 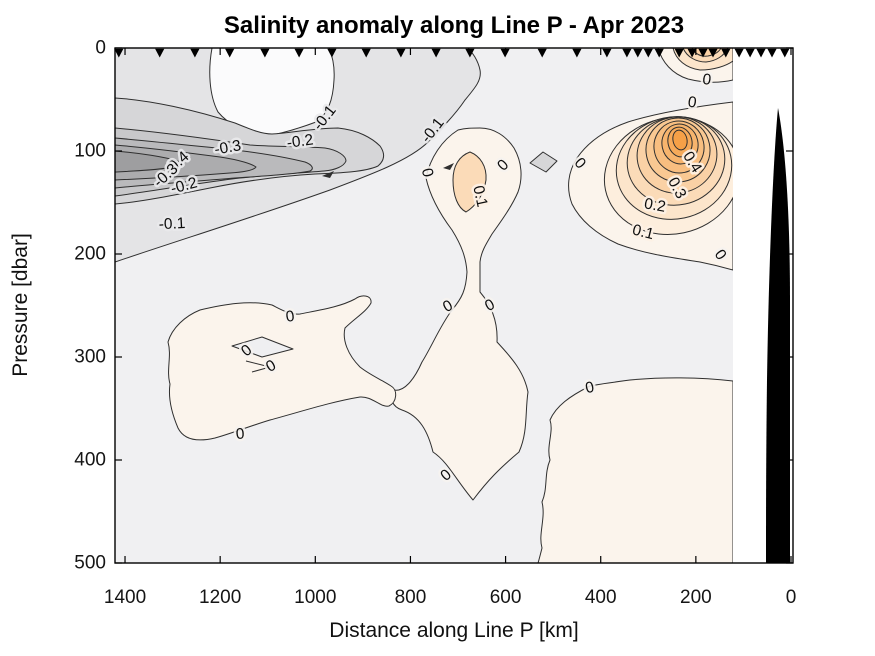 What do you see at coordinates (90, 563) in the screenshot?
I see `y-tick-label: 500` at bounding box center [90, 563].